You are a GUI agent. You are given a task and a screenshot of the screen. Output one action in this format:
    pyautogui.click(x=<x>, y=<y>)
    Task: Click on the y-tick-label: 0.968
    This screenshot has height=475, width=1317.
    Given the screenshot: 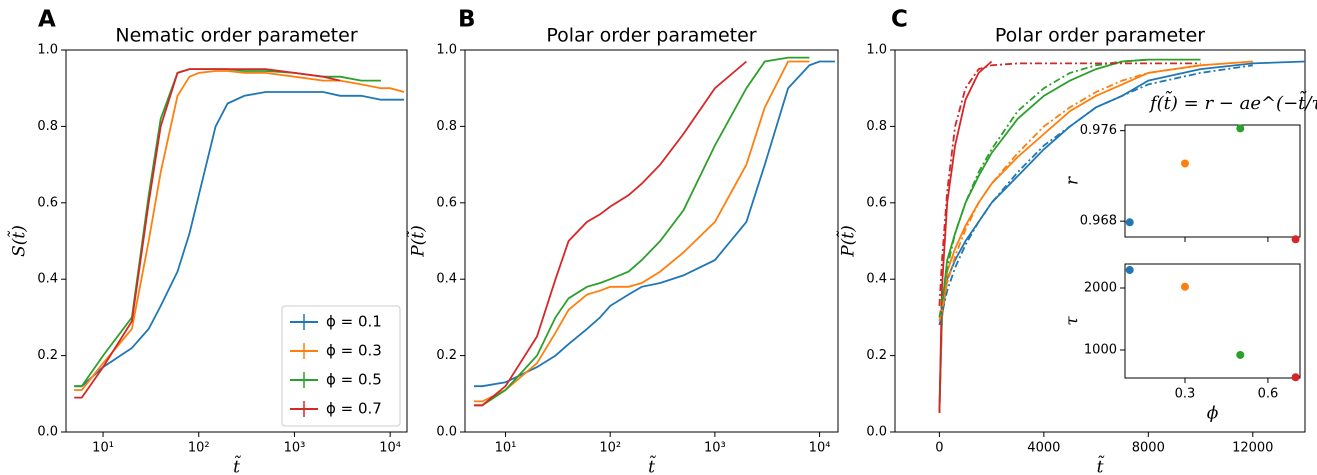 What is the action you would take?
    pyautogui.click(x=1098, y=221)
    